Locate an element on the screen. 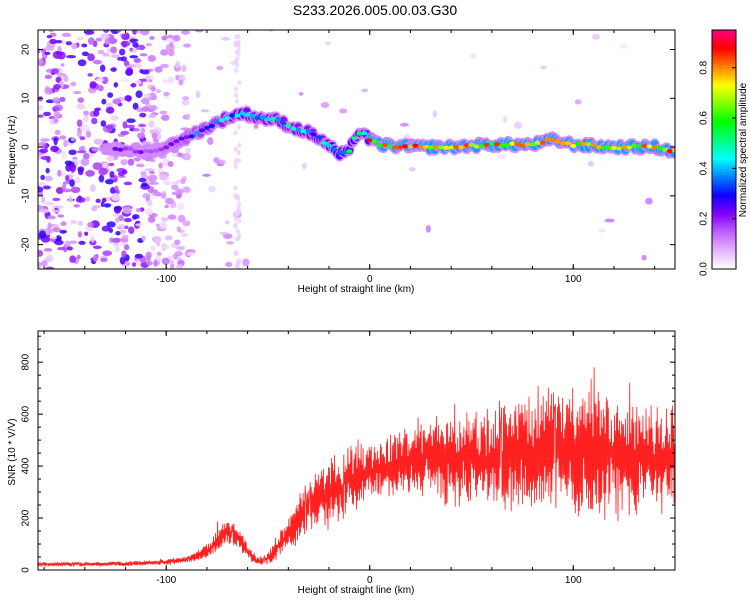 The height and width of the screenshot is (600, 750). snr-x-axis-label: Height of straight line (km) is located at coordinates (356, 590).